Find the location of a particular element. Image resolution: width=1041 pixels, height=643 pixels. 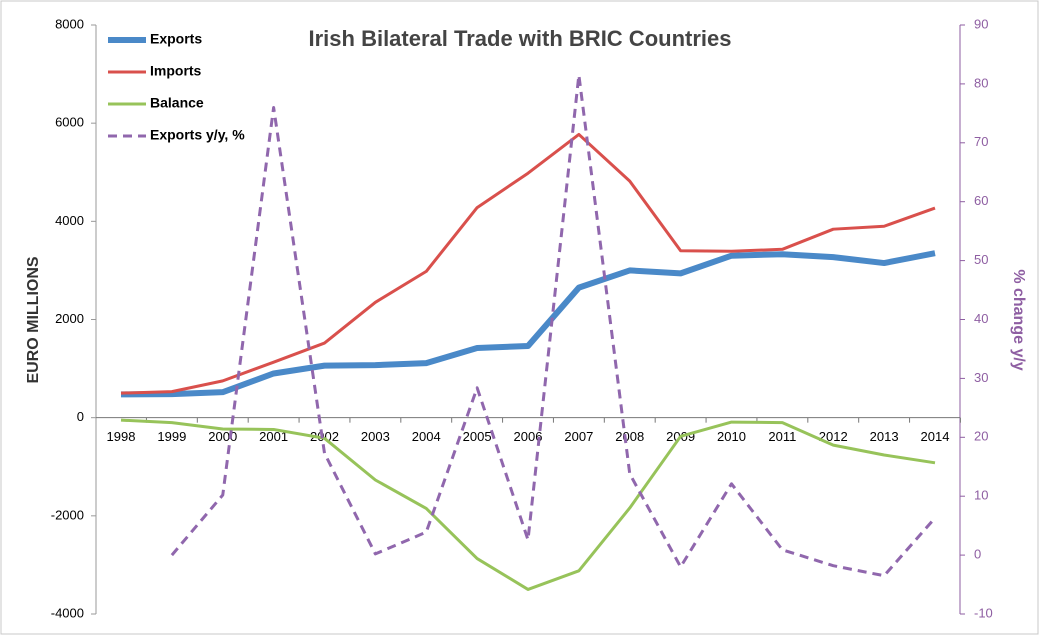

y2-tick-label: 90 is located at coordinates (981, 23).